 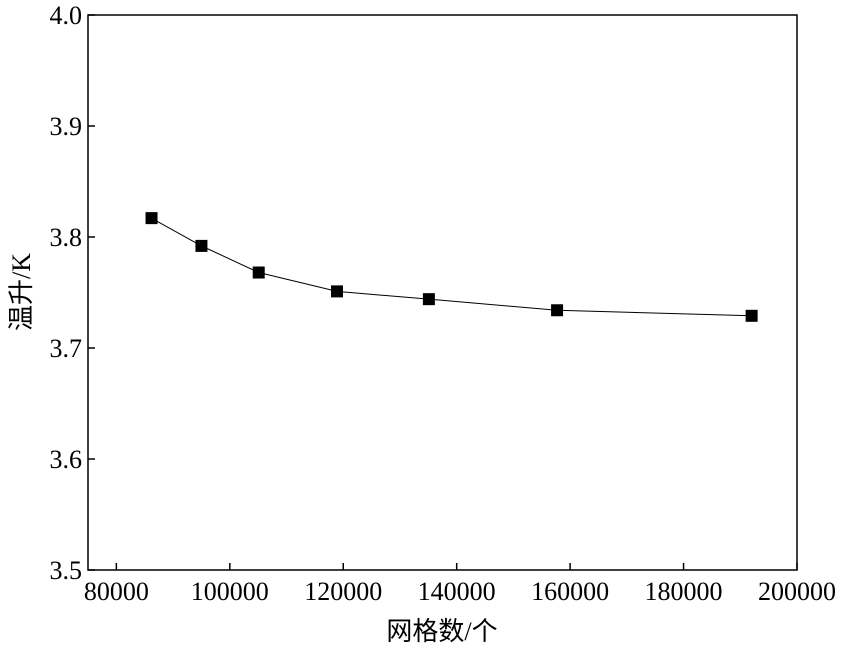 I want to click on x-tick-label: 80000, so click(x=116, y=591).